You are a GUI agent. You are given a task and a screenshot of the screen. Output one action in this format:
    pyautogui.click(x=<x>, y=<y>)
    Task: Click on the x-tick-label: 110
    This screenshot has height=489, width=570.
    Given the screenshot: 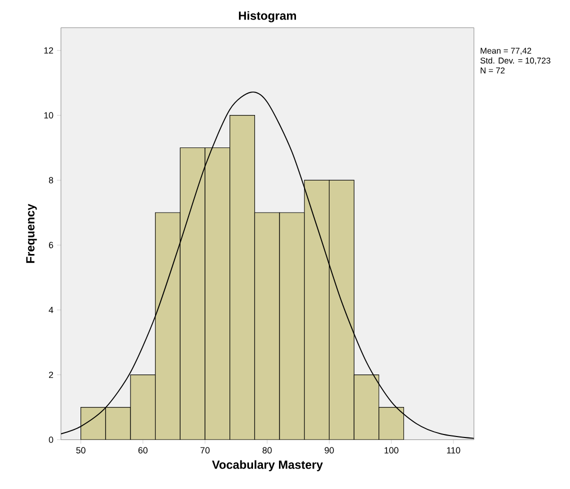 What is the action you would take?
    pyautogui.click(x=453, y=450)
    